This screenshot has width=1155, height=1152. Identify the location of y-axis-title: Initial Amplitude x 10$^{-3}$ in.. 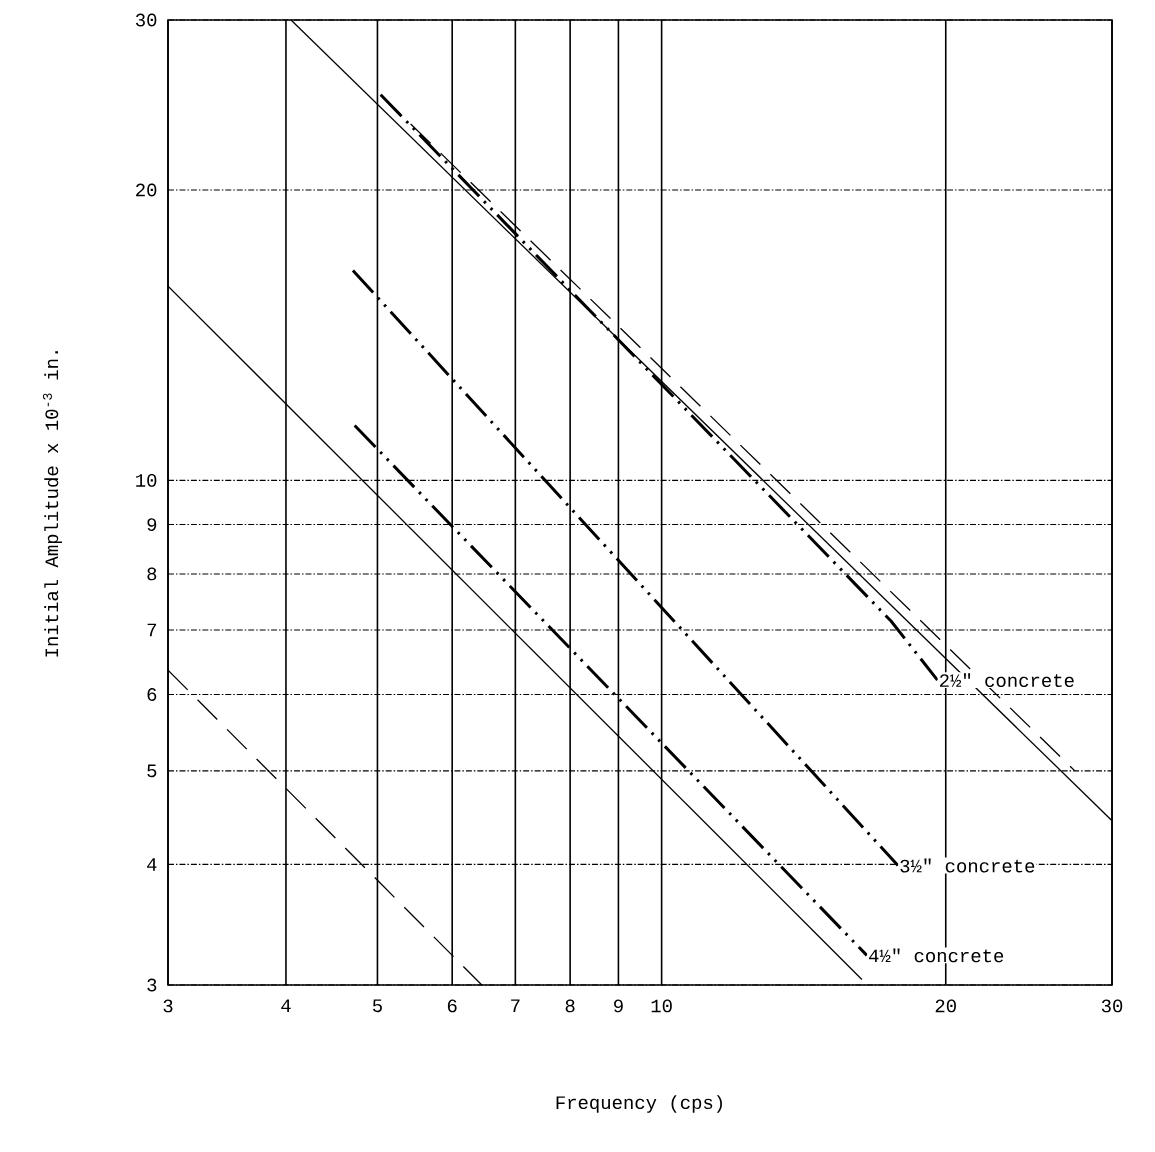
(52, 504).